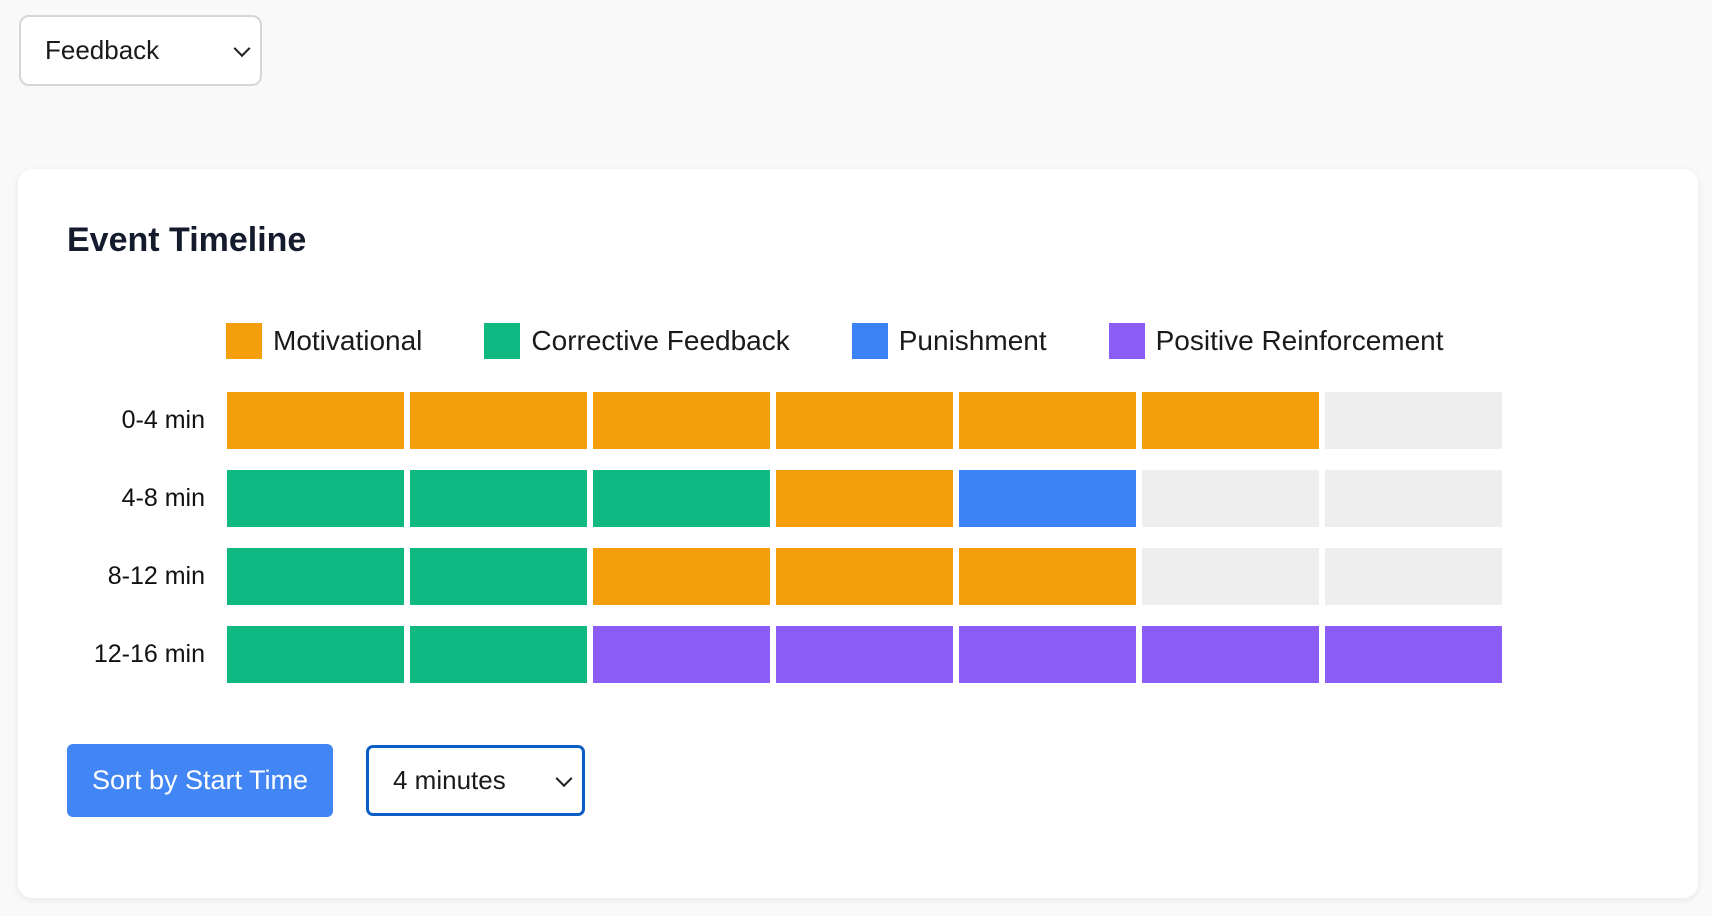 This screenshot has width=1712, height=916. I want to click on row-label: 8-12 min, so click(156, 576).